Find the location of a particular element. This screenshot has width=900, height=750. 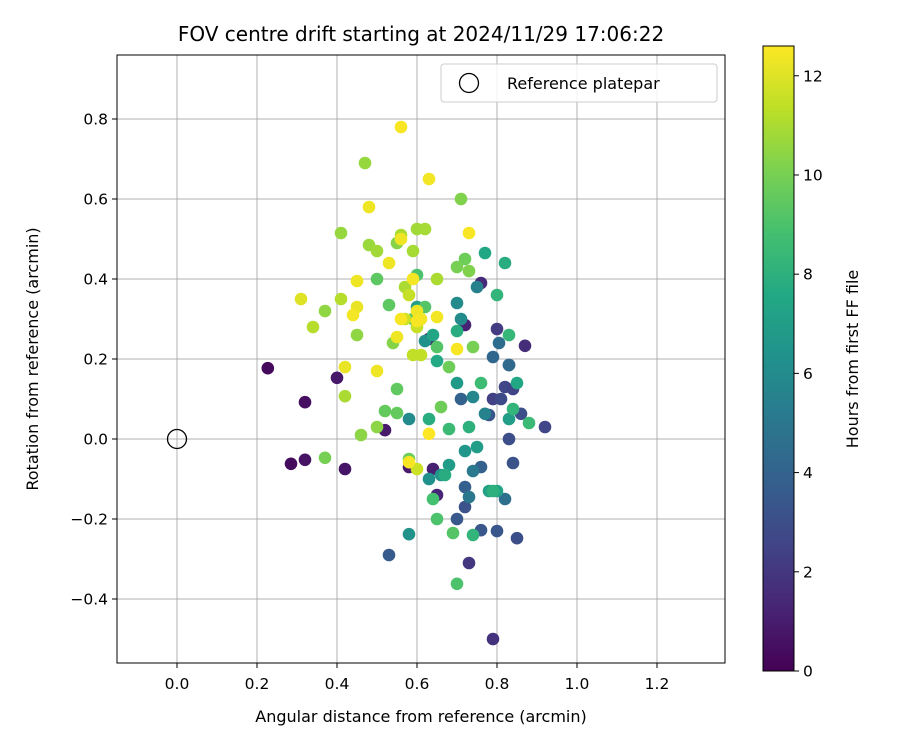

colorbar-tick-label: 4 is located at coordinates (808, 473).